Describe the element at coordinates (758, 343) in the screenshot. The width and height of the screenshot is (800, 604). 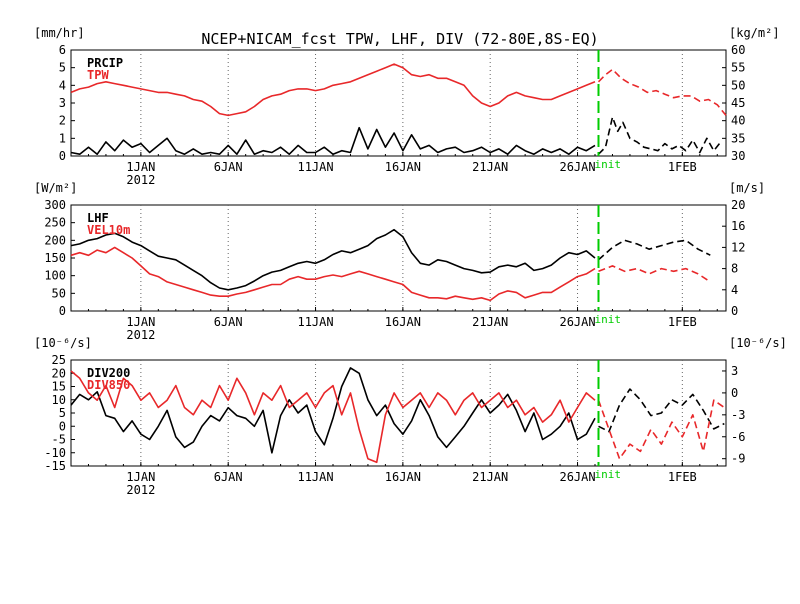
I see `y-right-unit: [10⁻⁶/s]` at that location.